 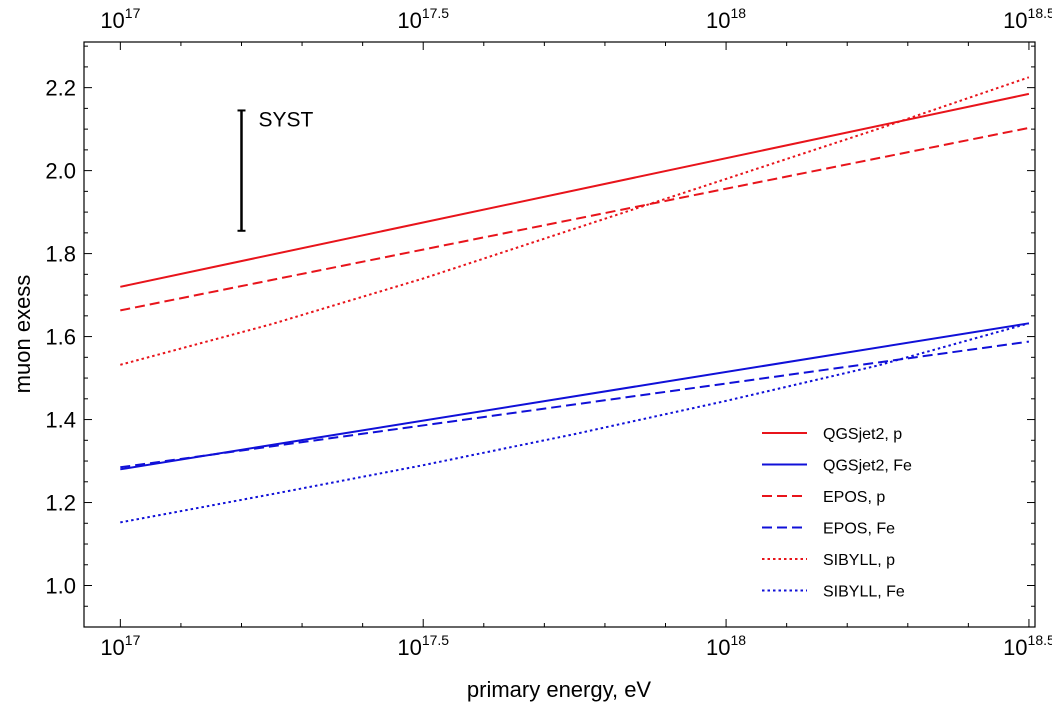 I want to click on y-tick-label: 1.2, so click(x=60, y=503).